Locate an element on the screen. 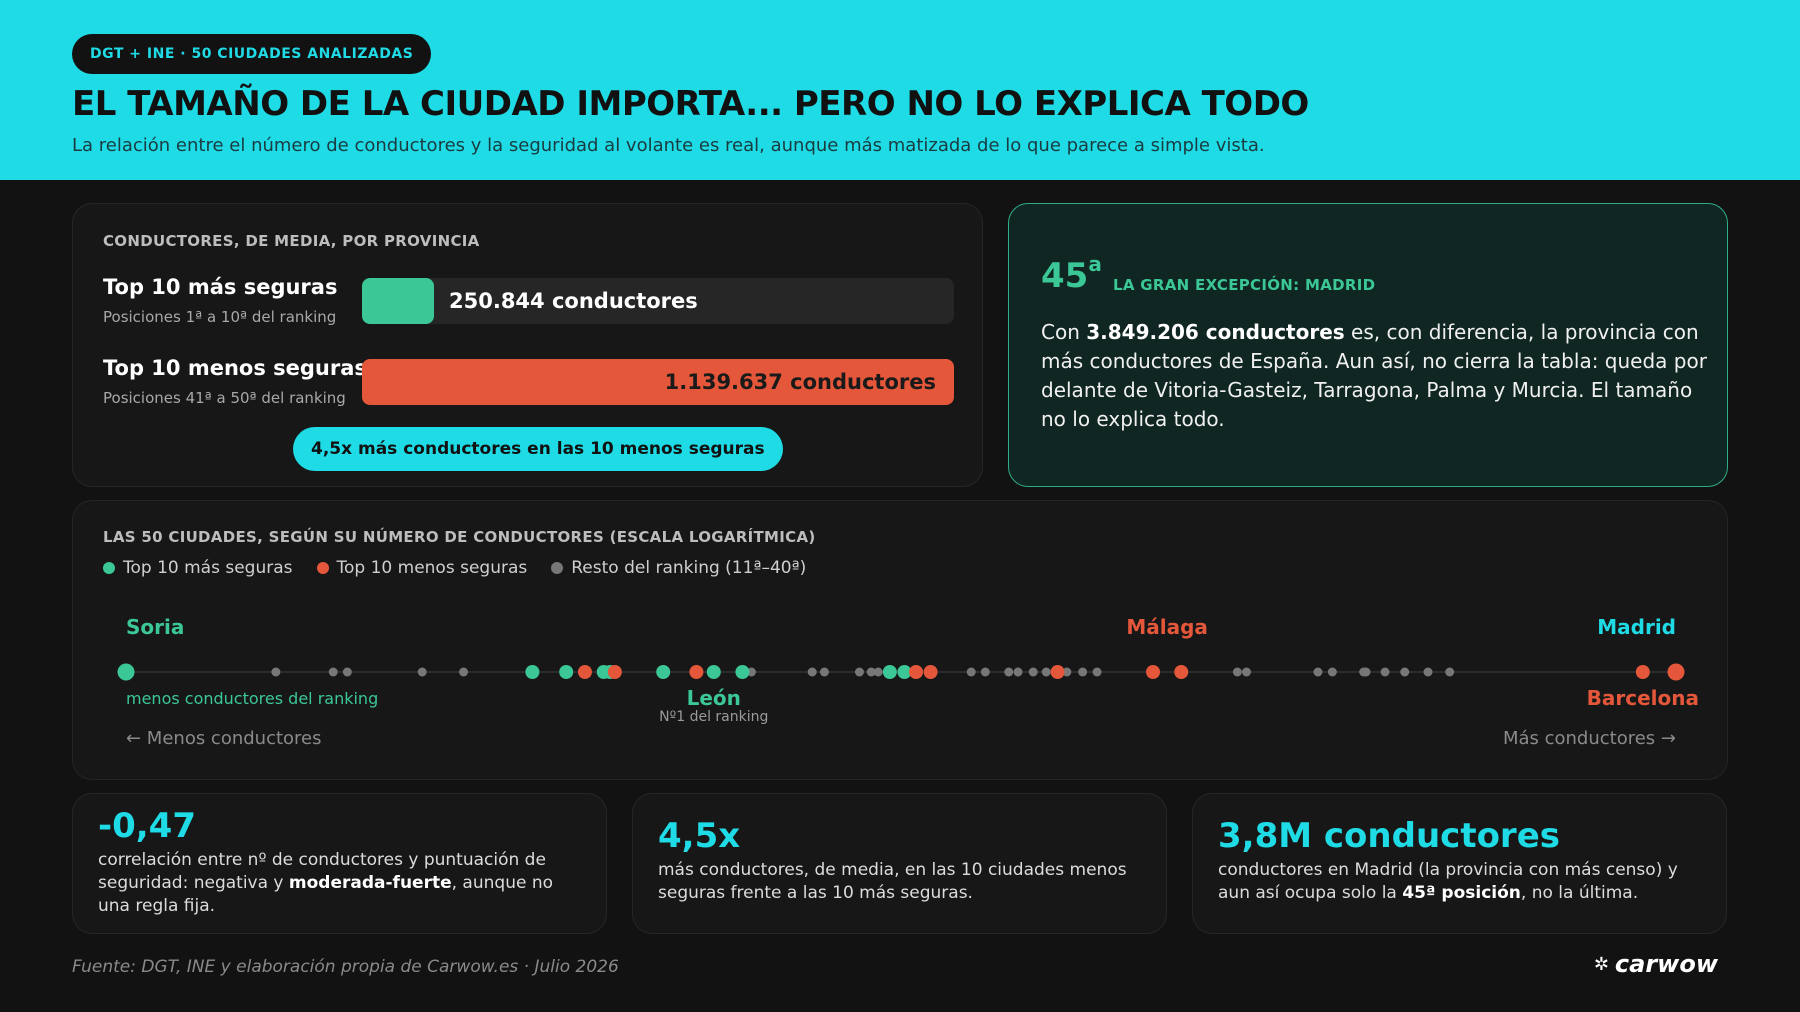 This screenshot has height=1012, width=1800. madrid-rank-ordinal: a is located at coordinates (1095, 264).